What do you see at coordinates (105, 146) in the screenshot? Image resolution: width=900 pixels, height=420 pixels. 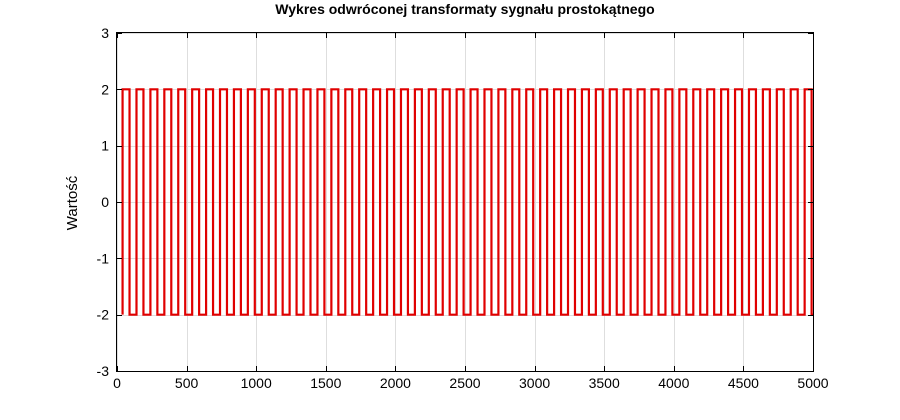 I see `y-tick-label: 1` at bounding box center [105, 146].